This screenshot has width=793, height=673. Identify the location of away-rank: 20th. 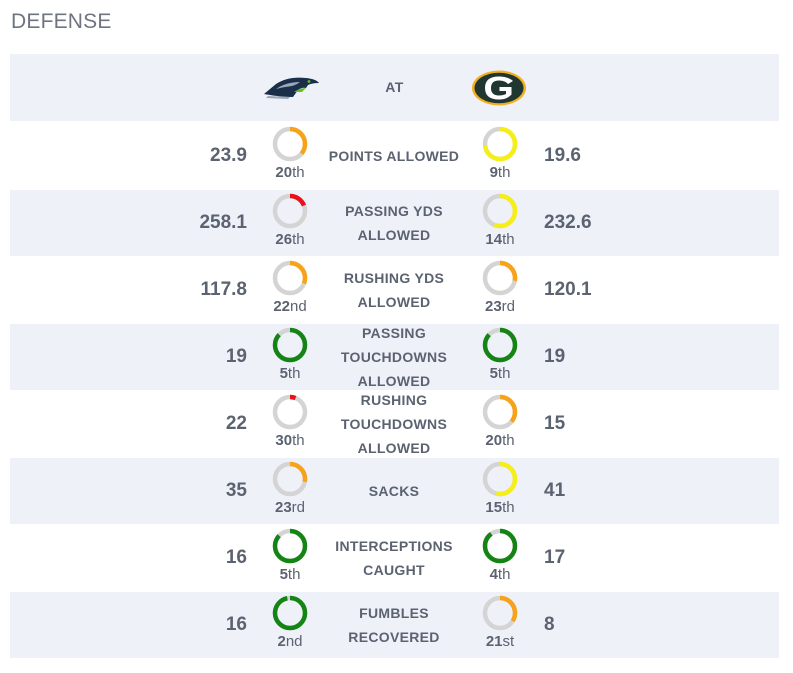
(290, 153).